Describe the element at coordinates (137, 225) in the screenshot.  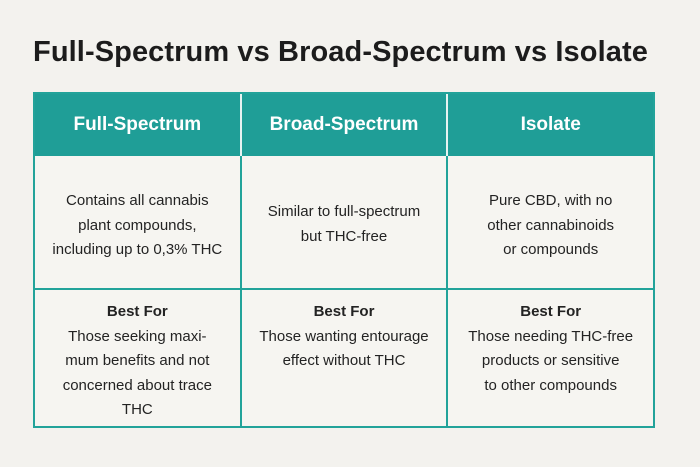
I see `description-line: plant compounds,` at that location.